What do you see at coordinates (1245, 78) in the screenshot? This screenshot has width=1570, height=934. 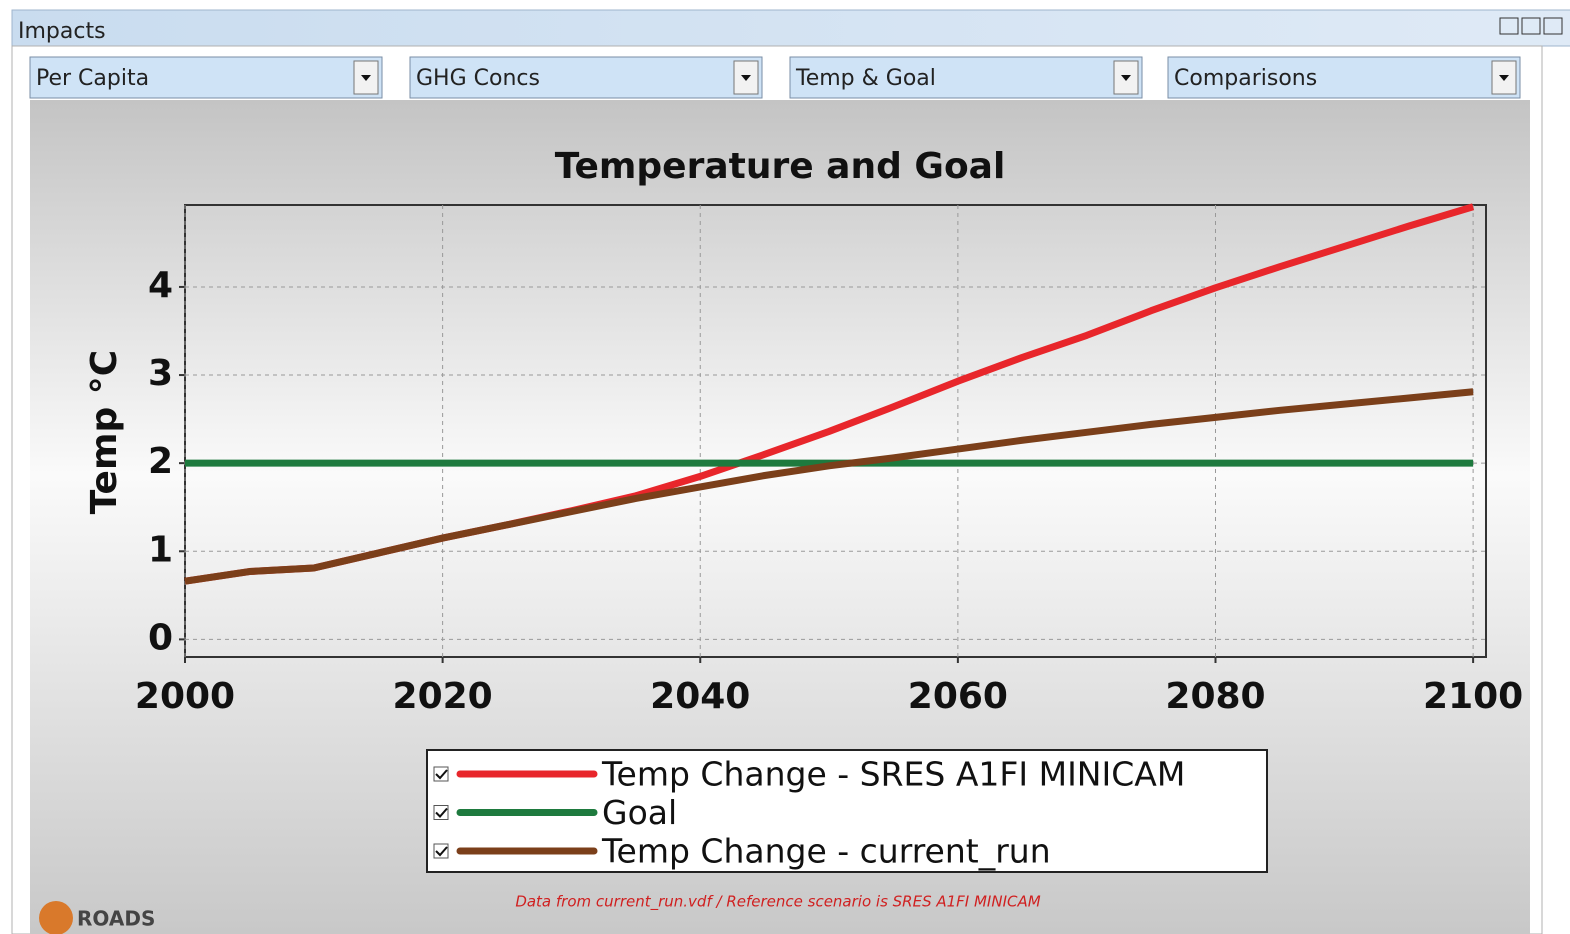 I see `dropdown-label: Comparisons` at bounding box center [1245, 78].